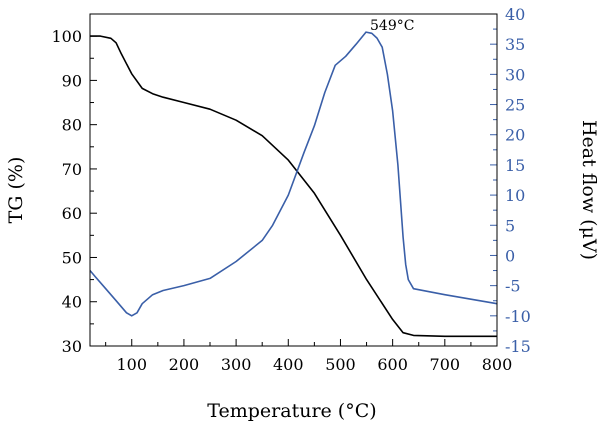 The height and width of the screenshot is (427, 600). Describe the element at coordinates (184, 364) in the screenshot. I see `x-tick-label: 200` at that location.